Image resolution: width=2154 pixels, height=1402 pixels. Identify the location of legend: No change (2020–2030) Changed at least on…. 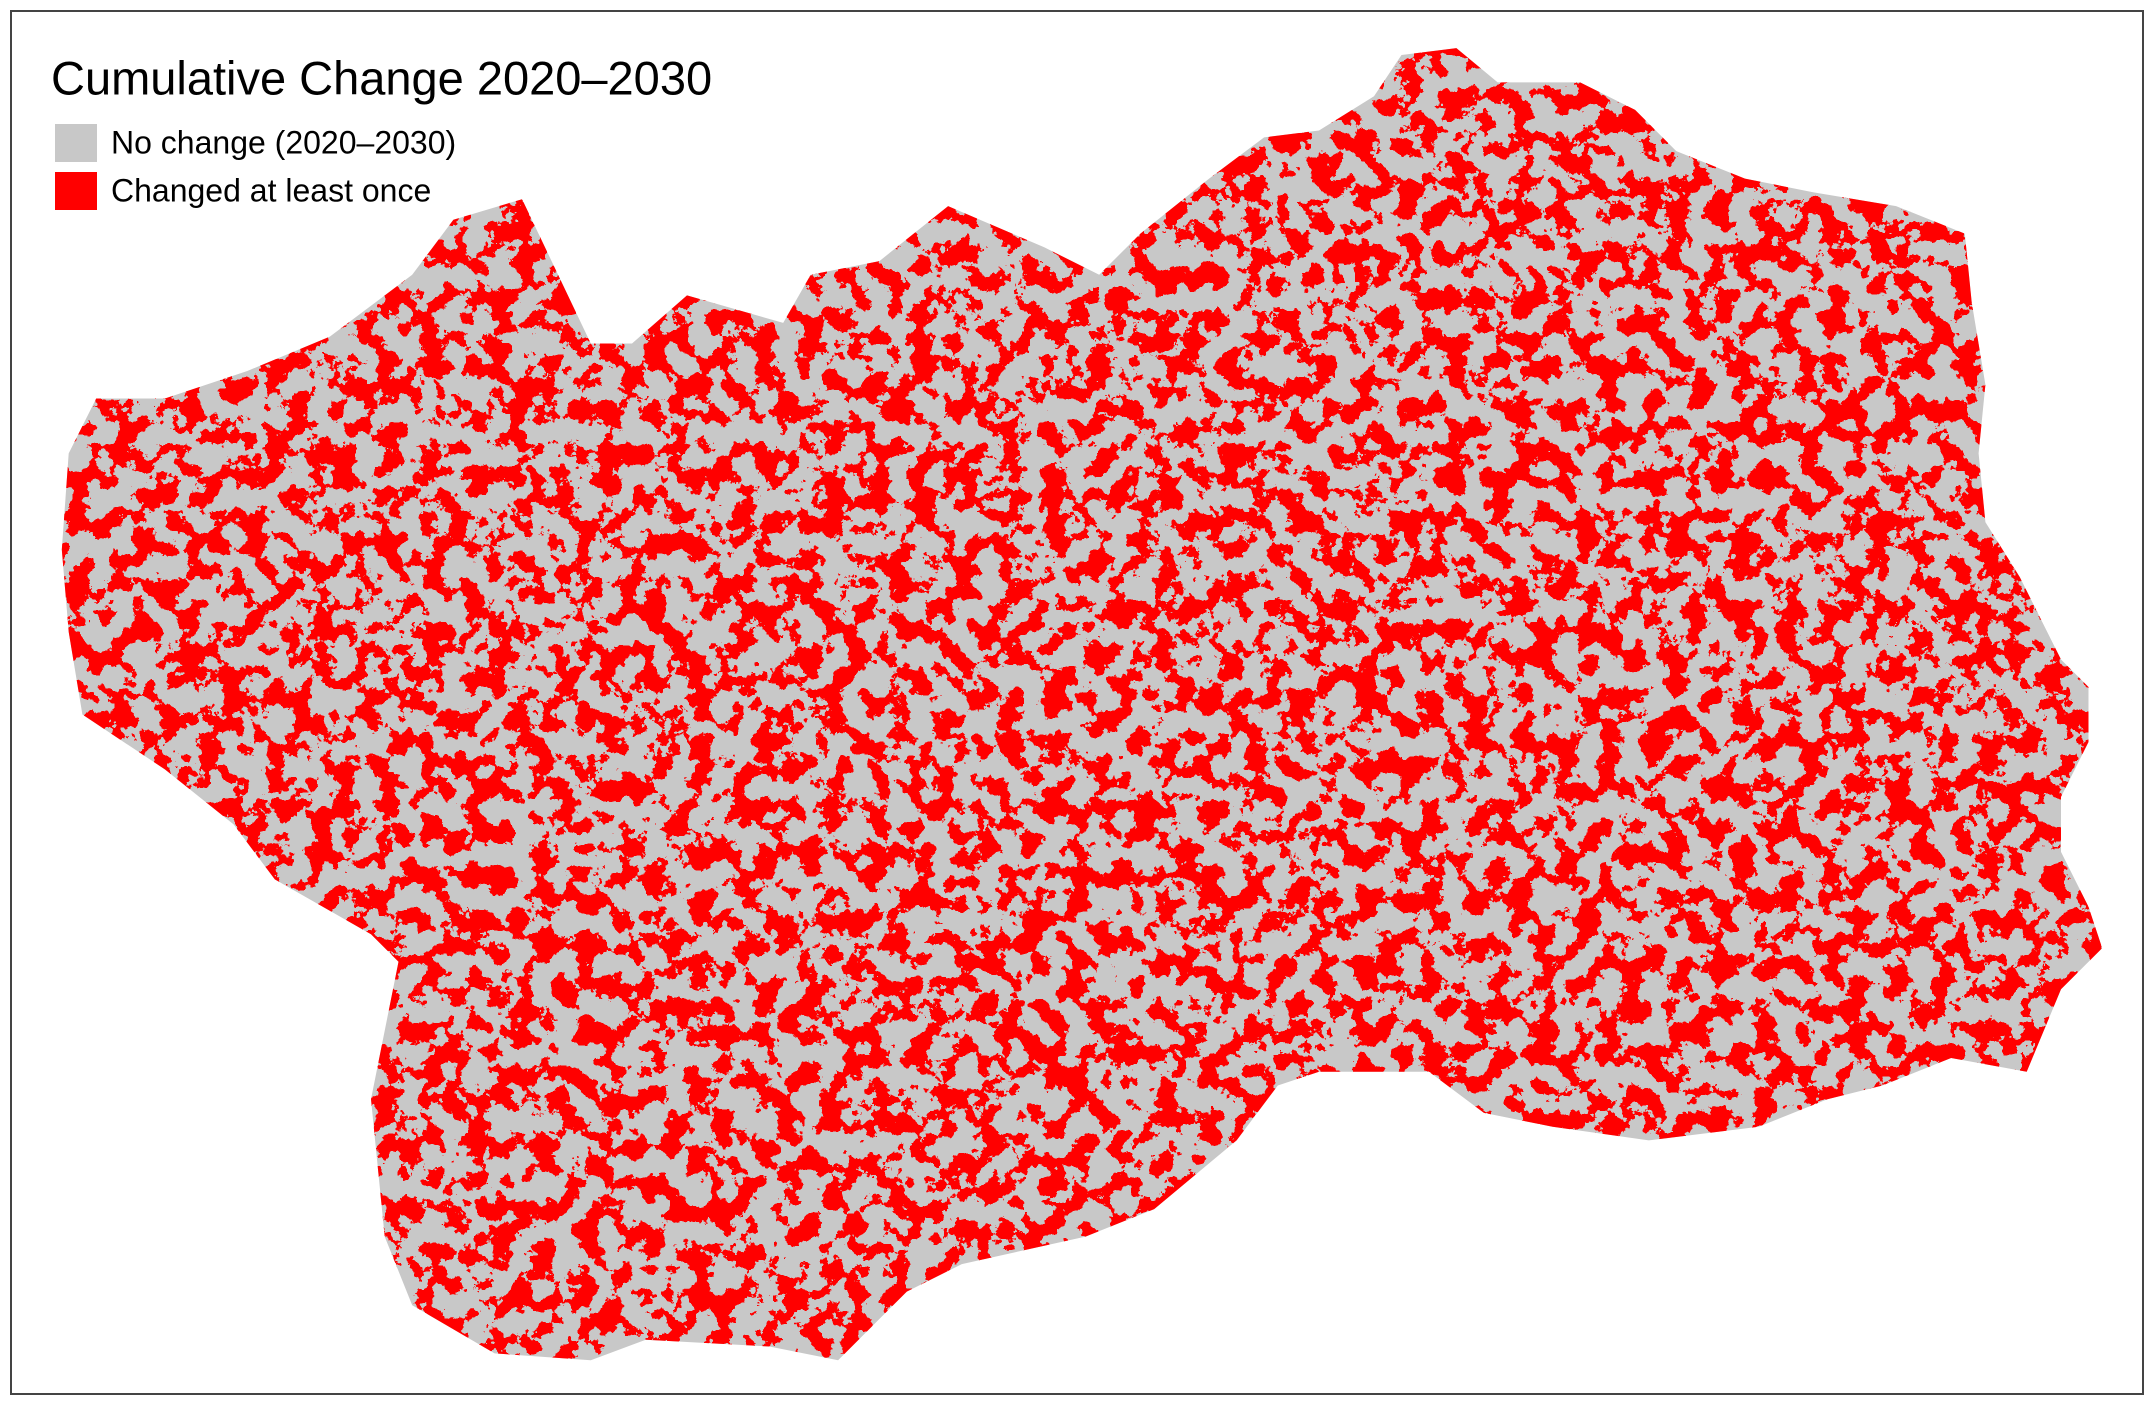
(255, 167).